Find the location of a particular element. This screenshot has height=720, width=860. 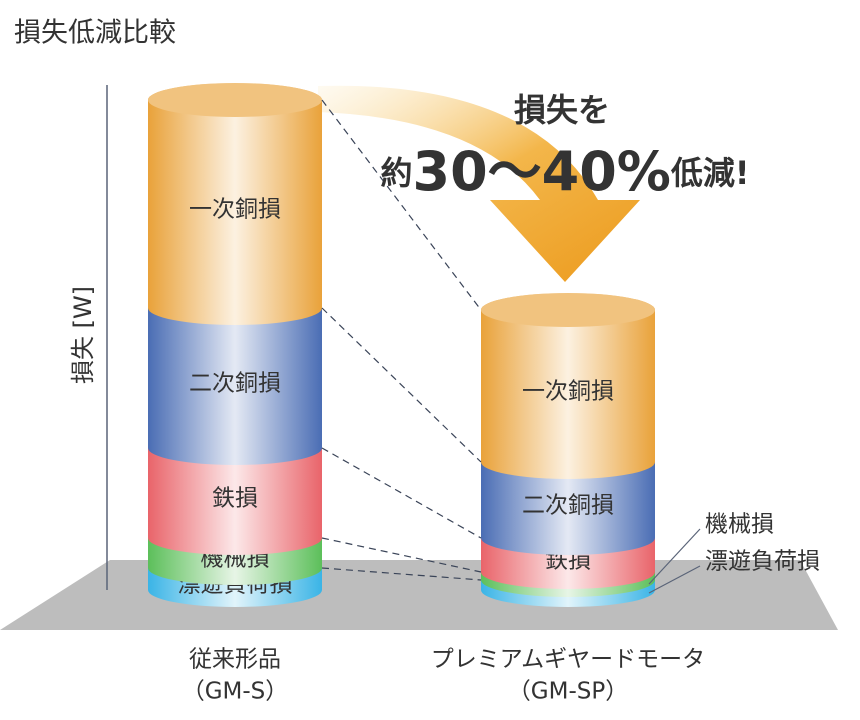

annotation-suffix: 低減! is located at coordinates (710, 173).